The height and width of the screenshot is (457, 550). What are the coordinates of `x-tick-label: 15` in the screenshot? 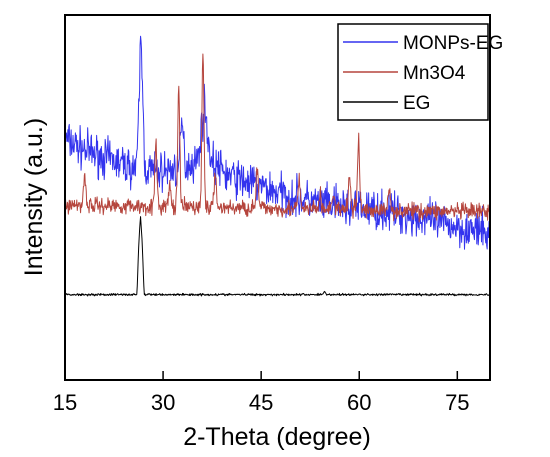 It's located at (65, 402).